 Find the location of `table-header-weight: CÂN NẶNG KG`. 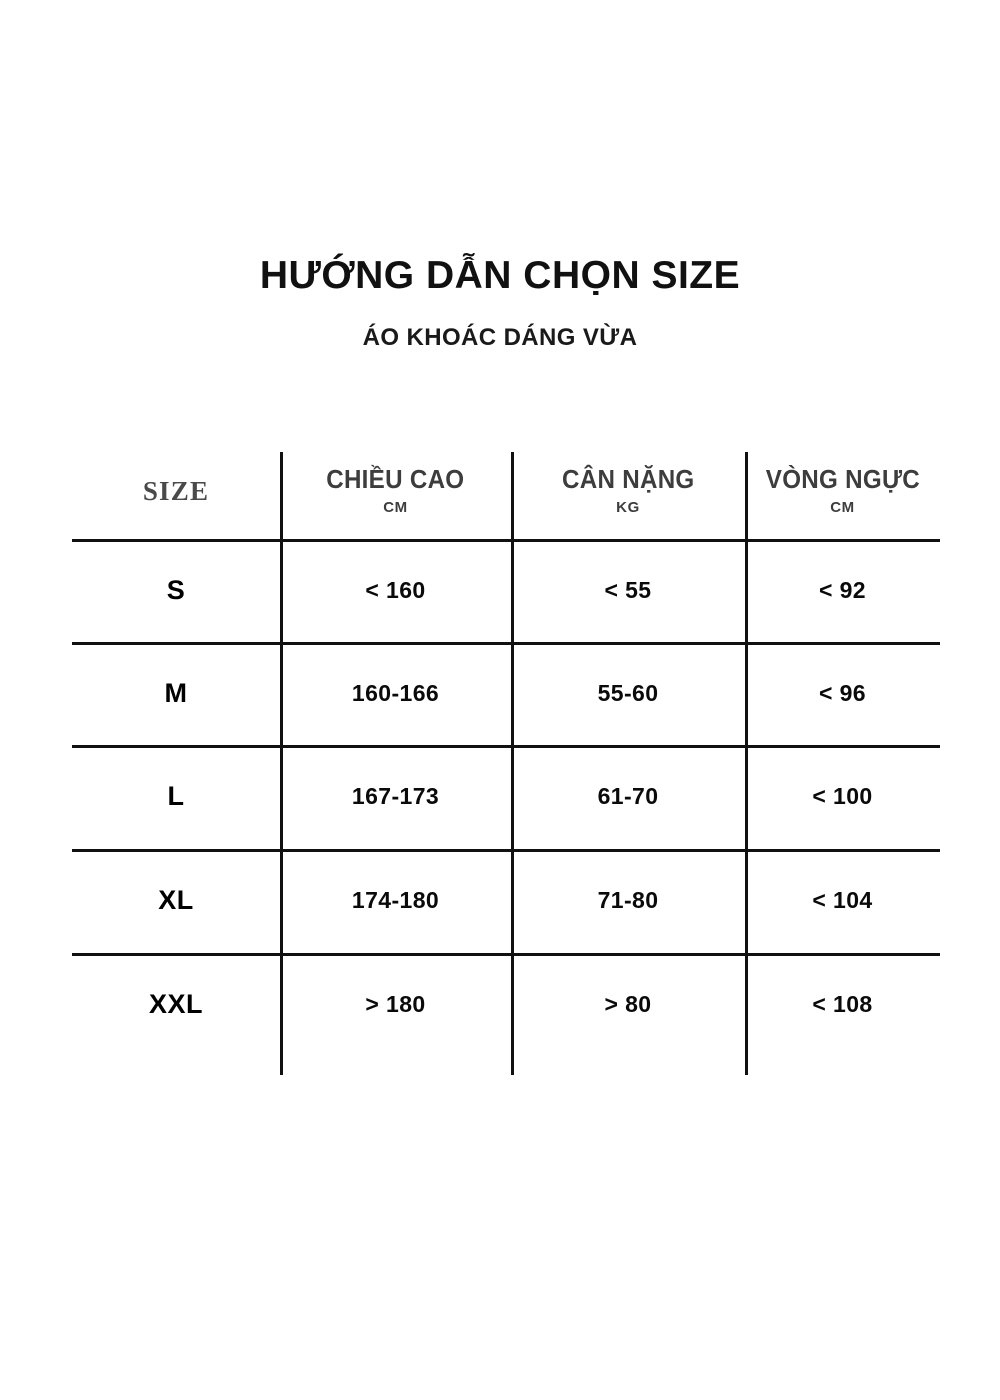

table-header-weight: CÂN NẶNG KG is located at coordinates (628, 491).